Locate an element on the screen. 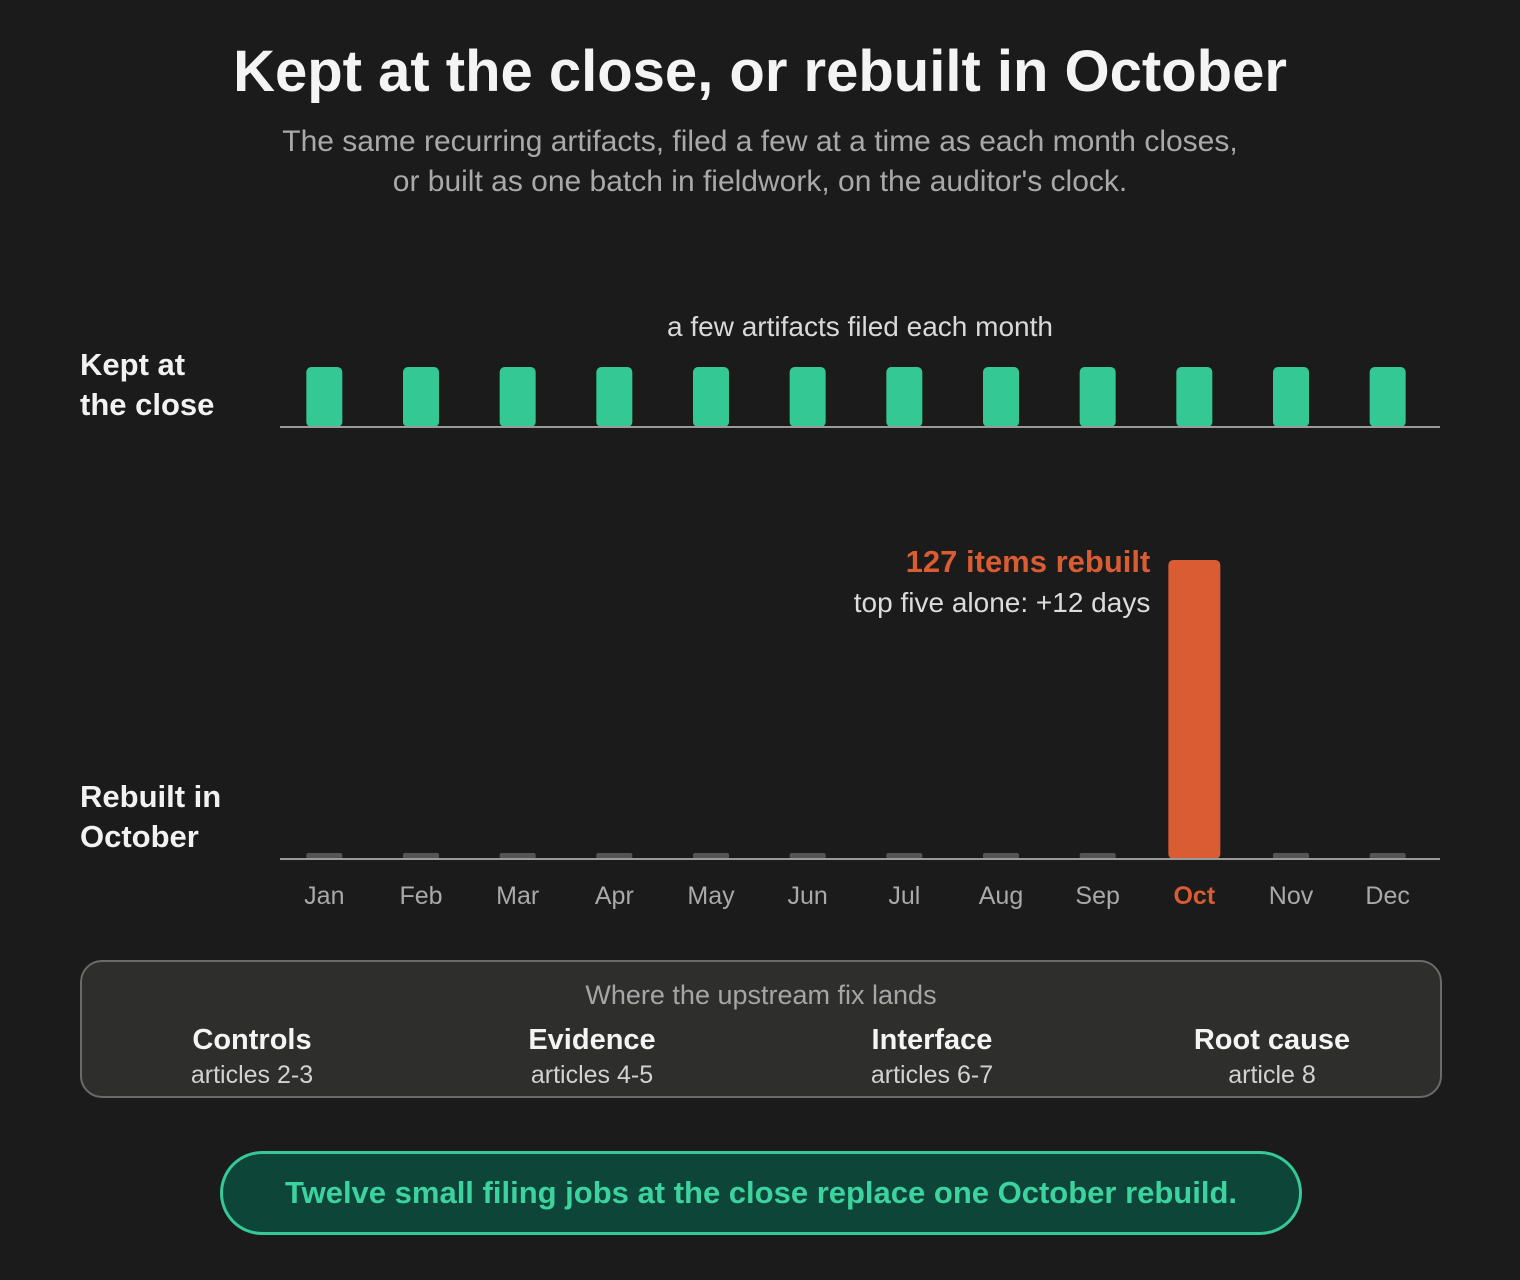 The height and width of the screenshot is (1280, 1520). kept-bar-oct is located at coordinates (1194, 397).